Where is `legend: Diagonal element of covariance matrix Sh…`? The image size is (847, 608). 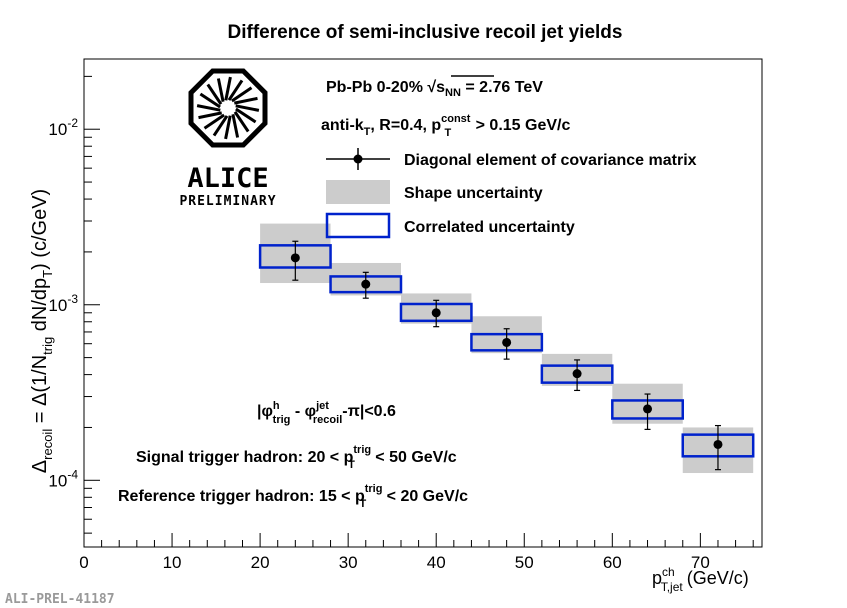
legend: Diagonal element of covariance matrix Sh… is located at coordinates (511, 193).